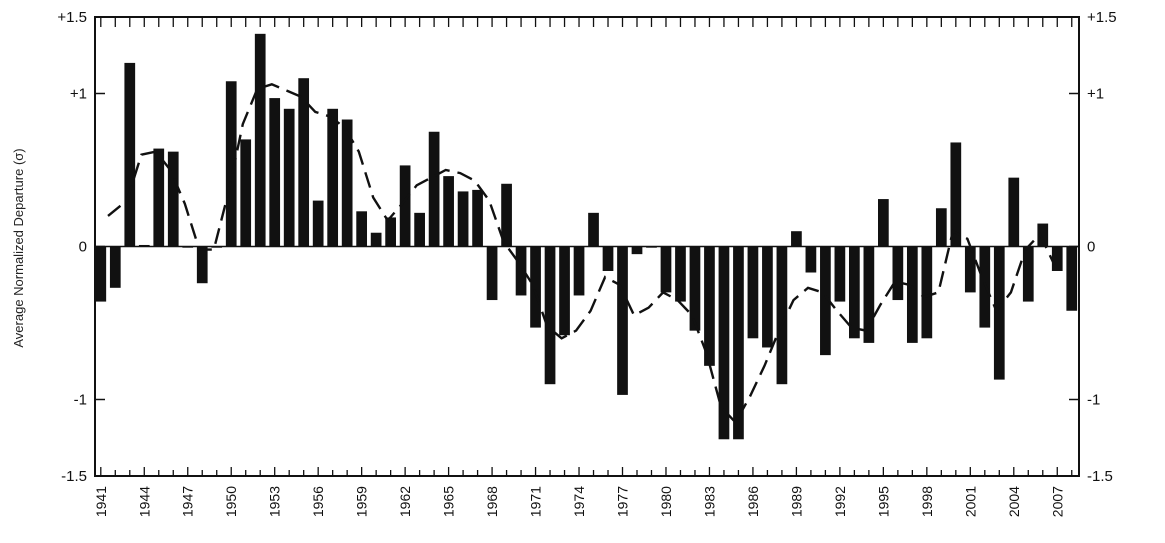  Describe the element at coordinates (1091, 247) in the screenshot. I see `right-y-tick-label: 0` at that location.